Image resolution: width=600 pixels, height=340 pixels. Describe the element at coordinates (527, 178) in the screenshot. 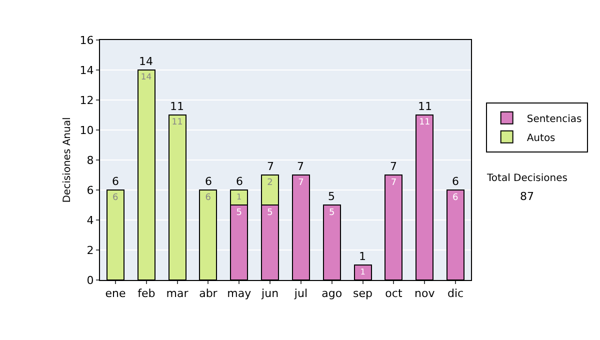

I see `text: Total Decisiones` at that location.